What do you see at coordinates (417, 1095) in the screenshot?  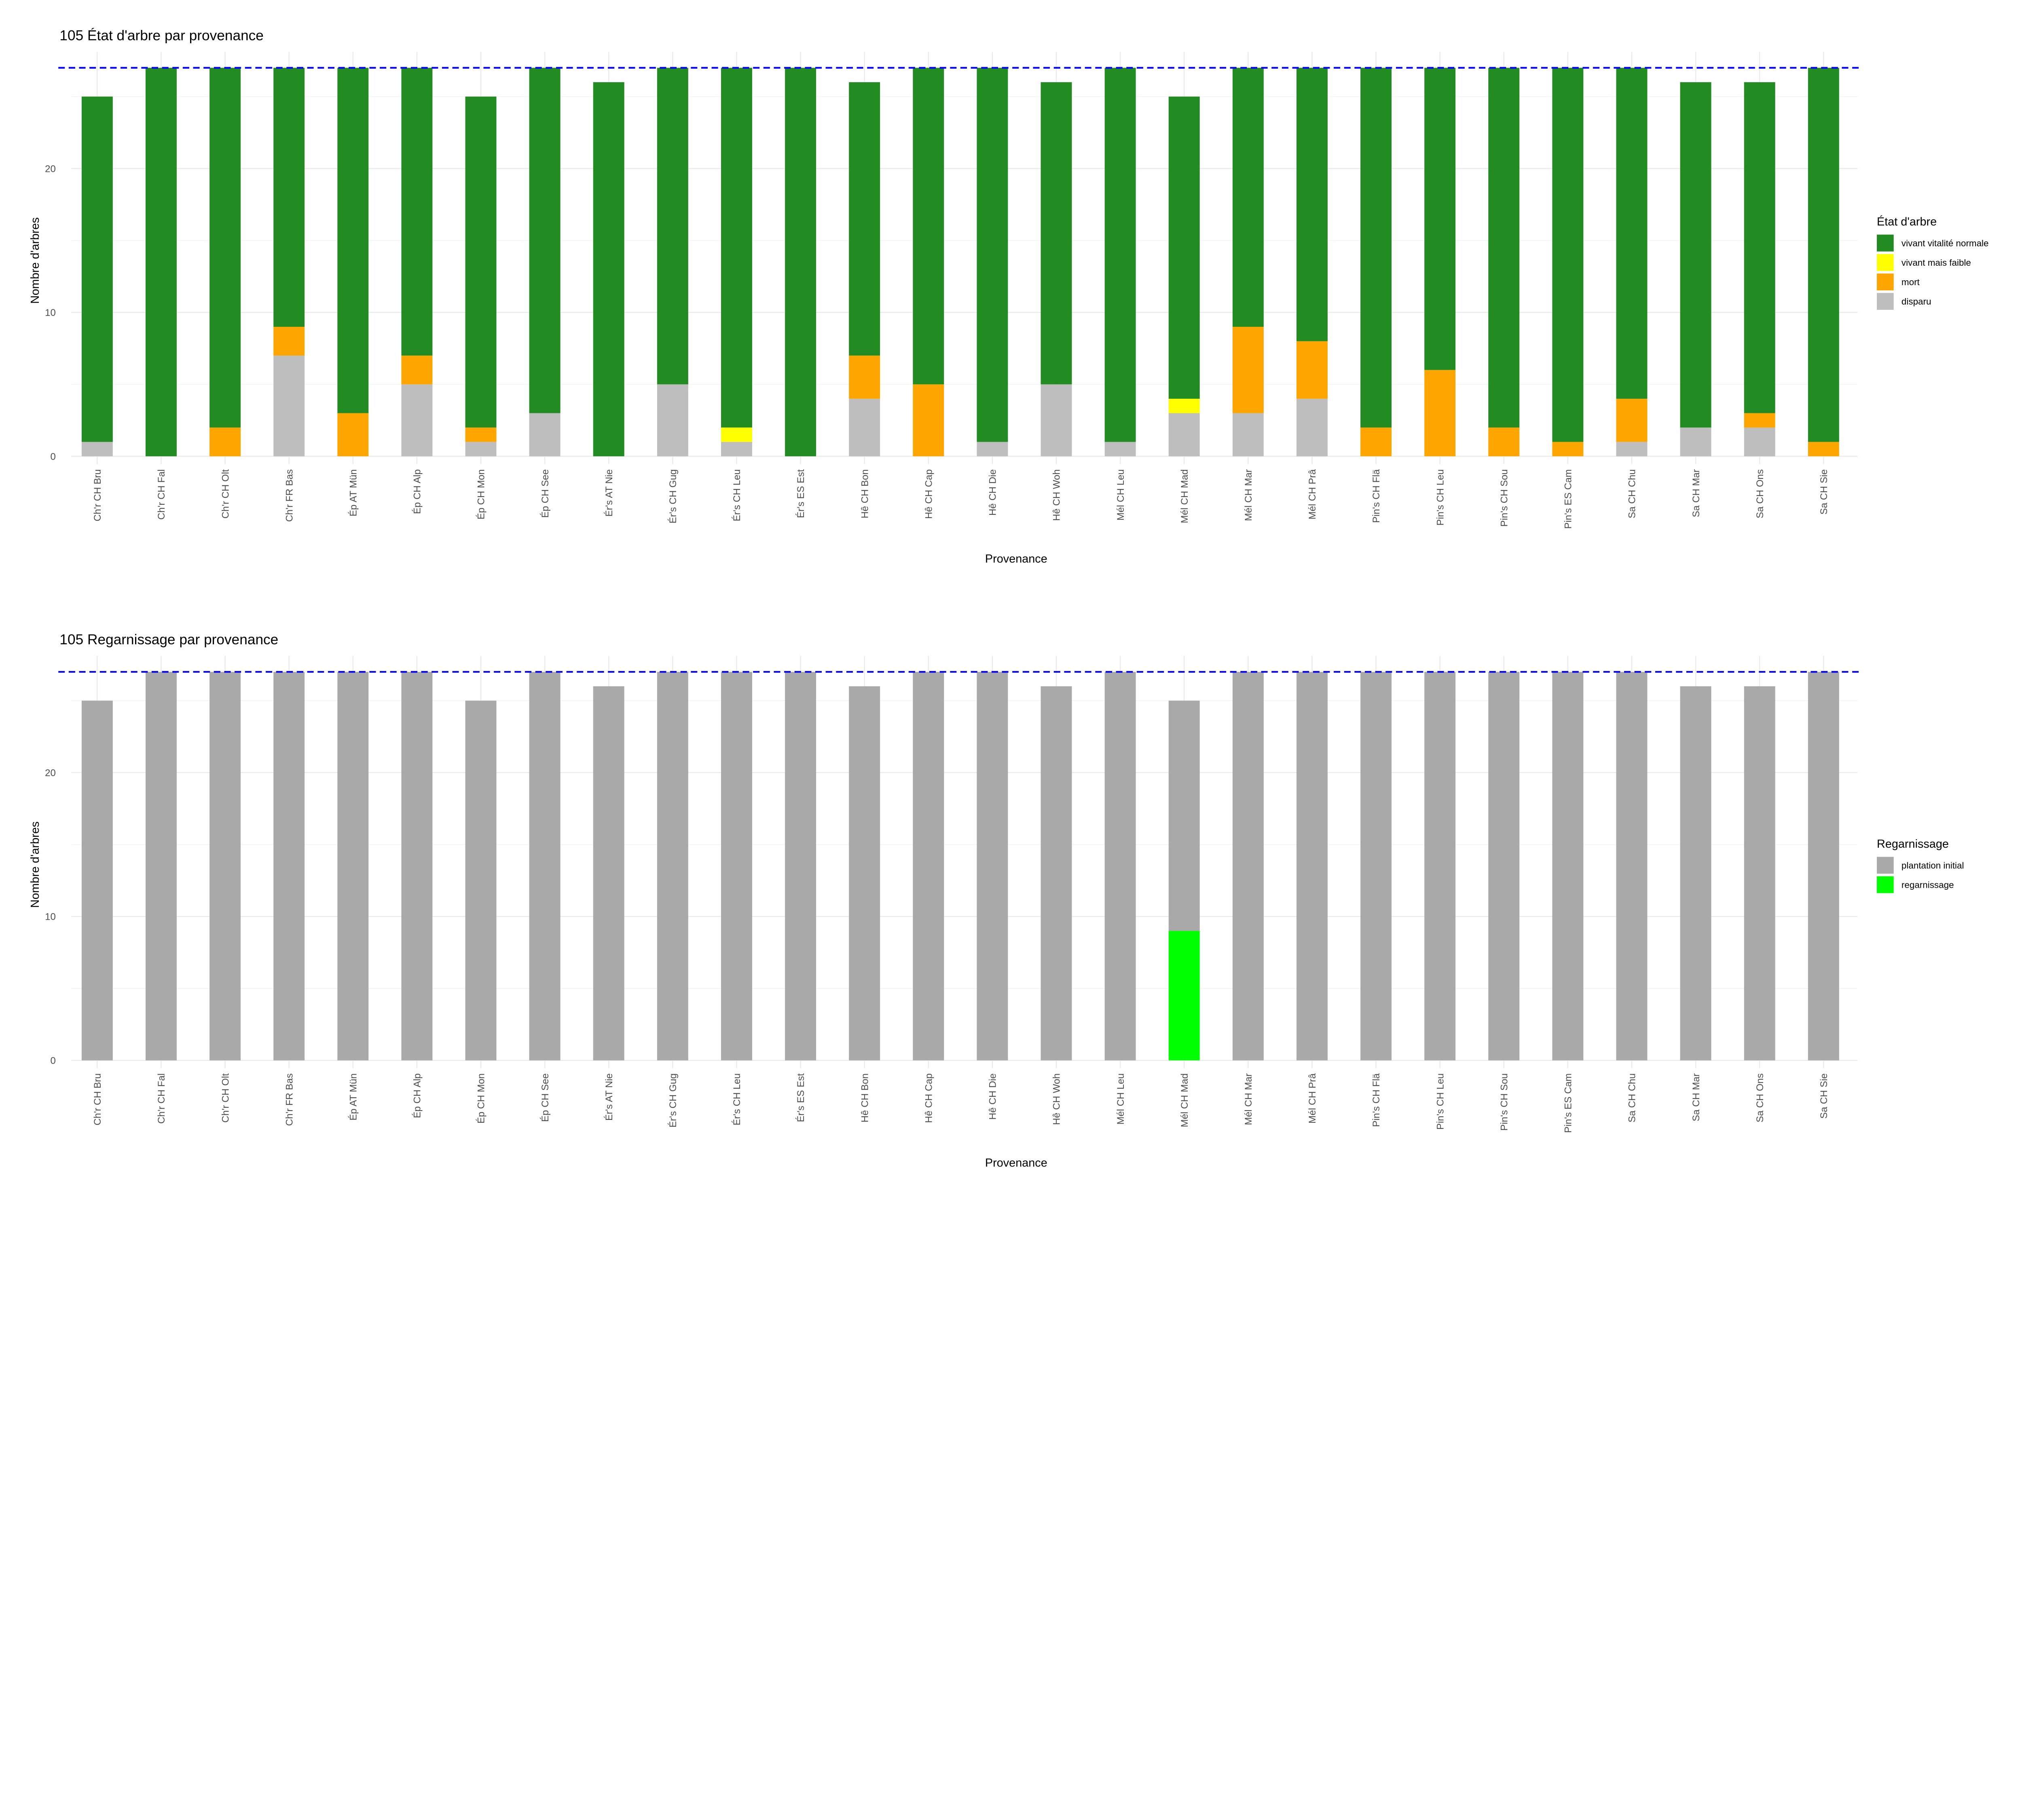 I see `x-tick-label: Ép CH Alp` at bounding box center [417, 1095].